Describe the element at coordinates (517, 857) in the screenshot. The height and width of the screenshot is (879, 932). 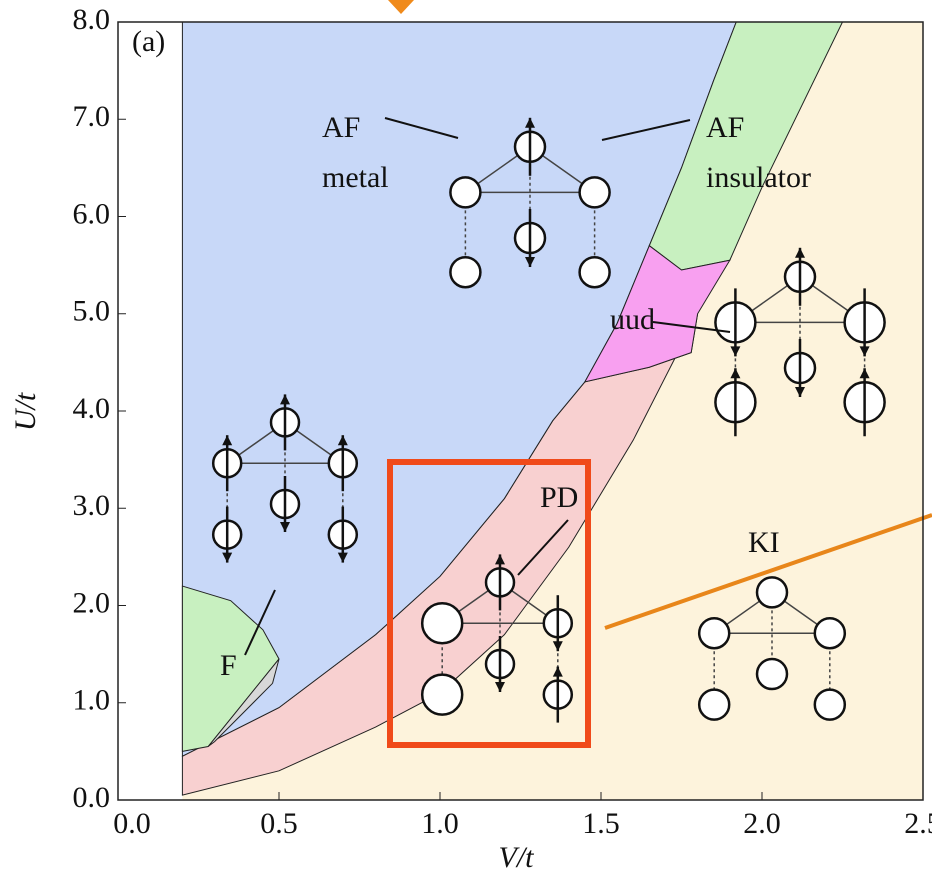
I see `x-axis-label: V/t` at that location.